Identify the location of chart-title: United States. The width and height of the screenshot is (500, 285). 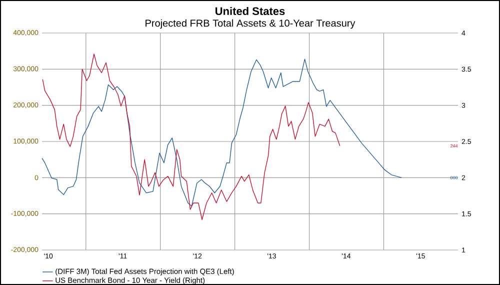
(250, 11).